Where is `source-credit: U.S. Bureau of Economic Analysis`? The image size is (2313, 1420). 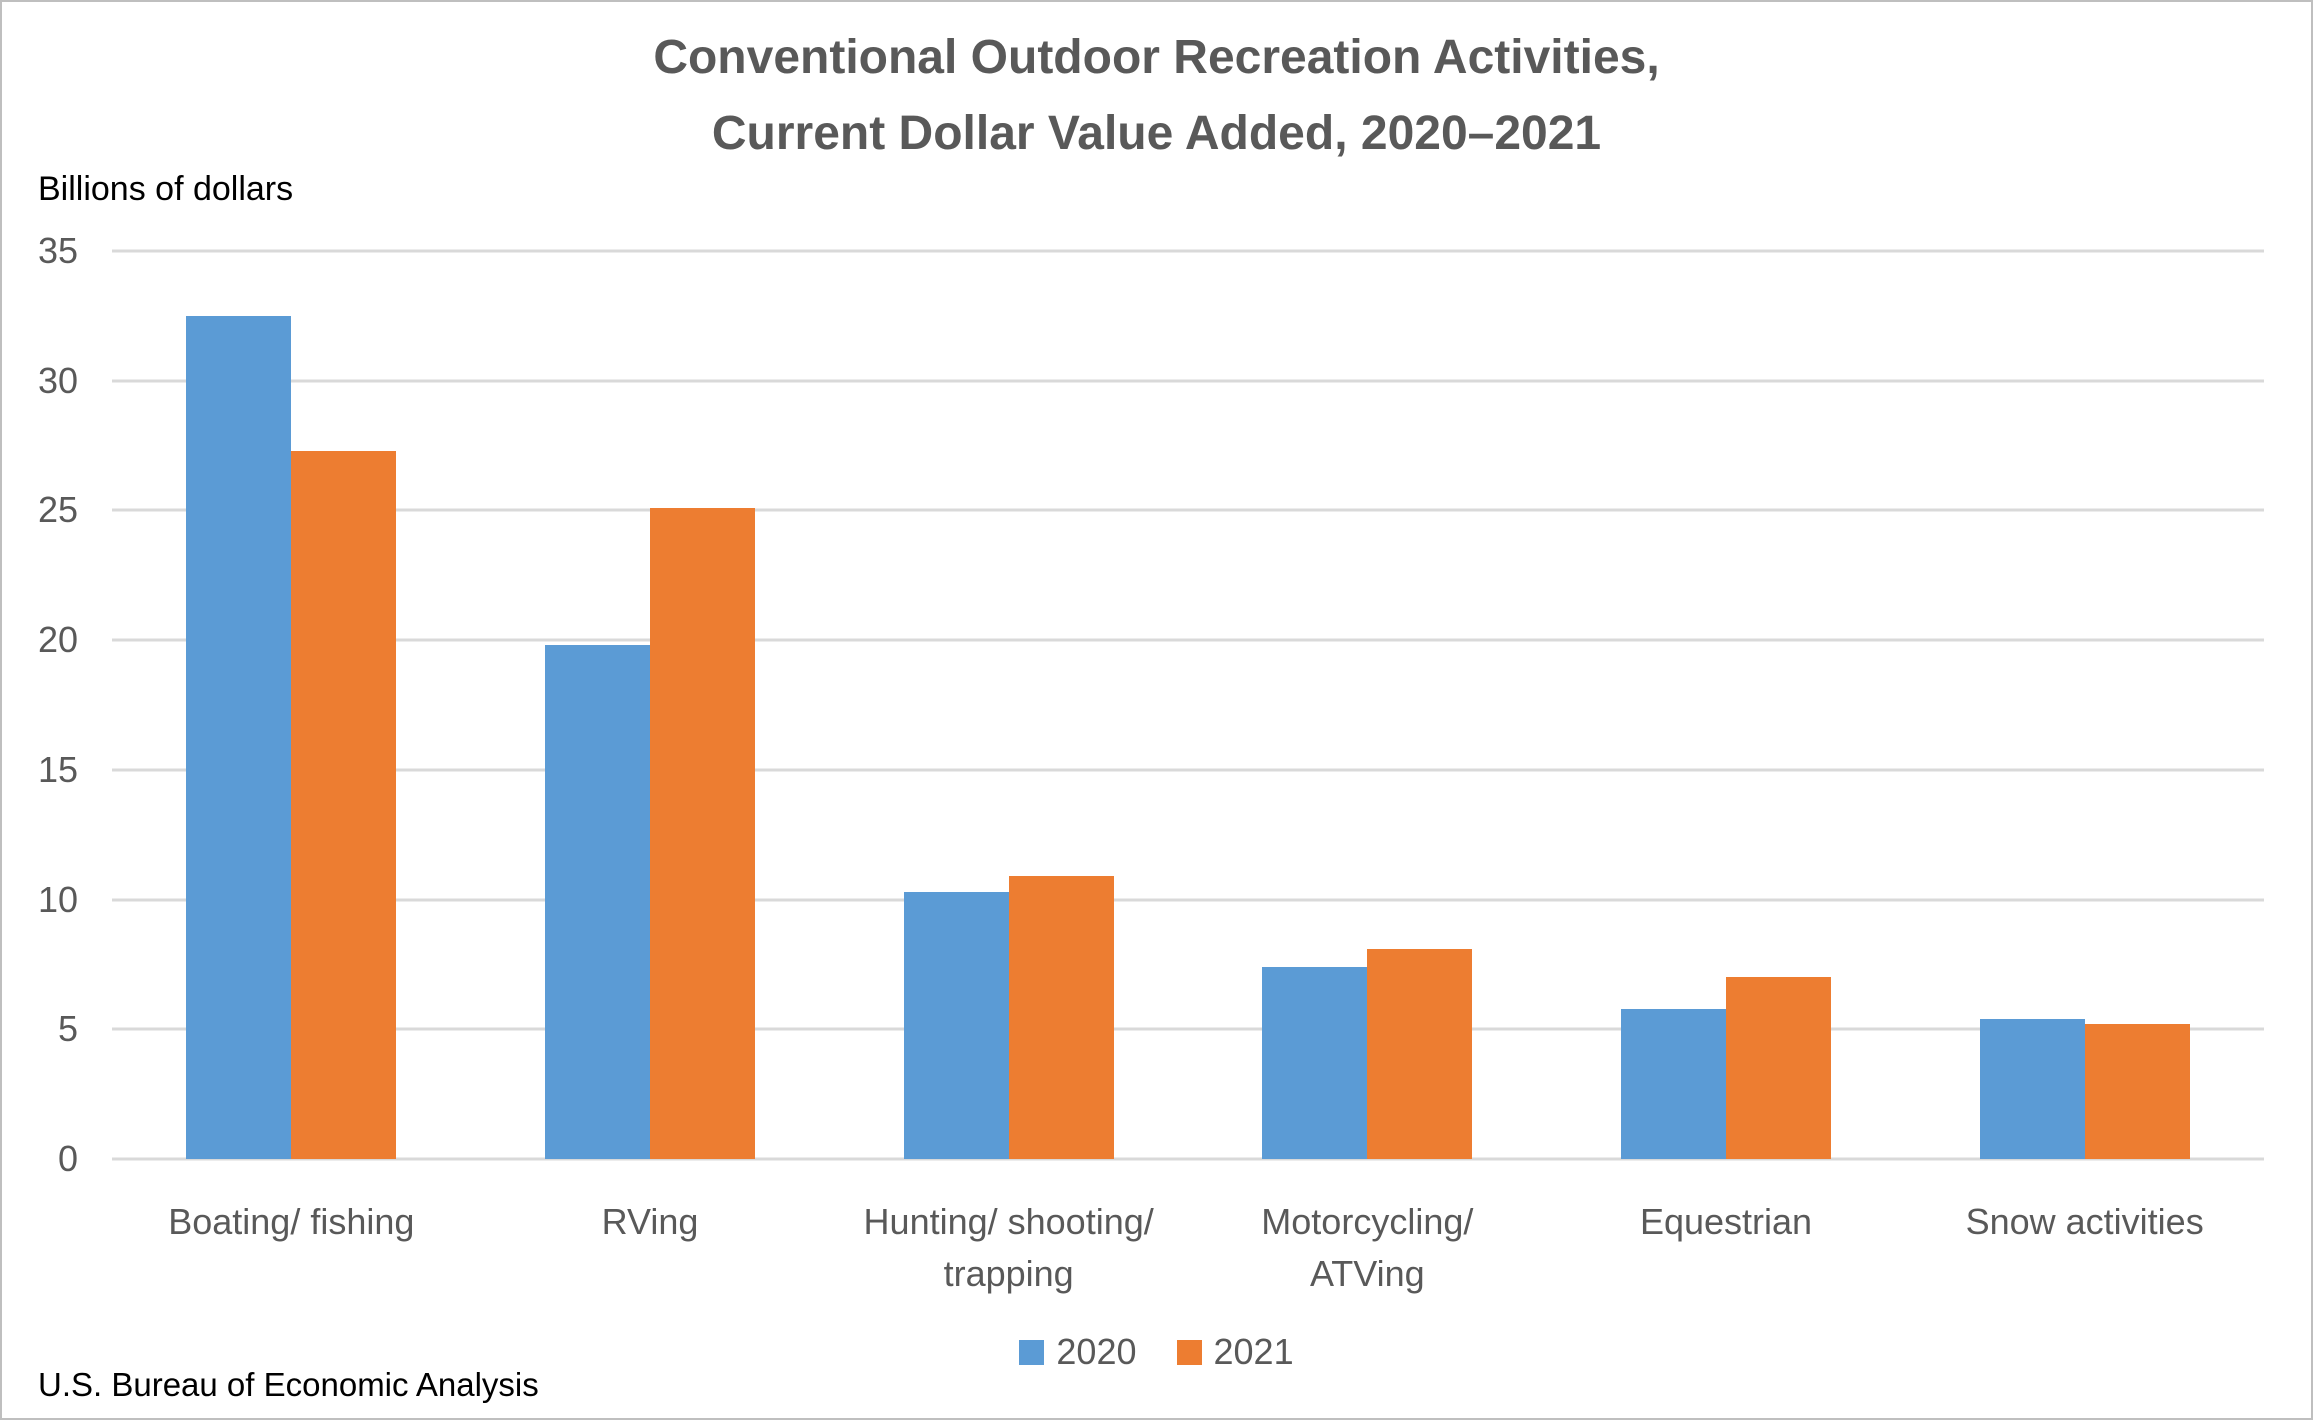
source-credit: U.S. Bureau of Economic Analysis is located at coordinates (288, 1384).